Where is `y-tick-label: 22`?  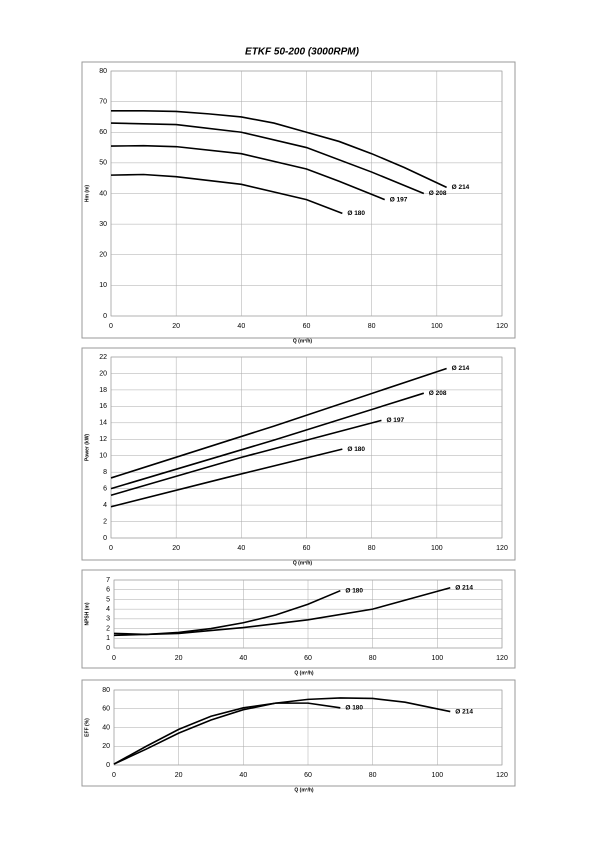 y-tick-label: 22 is located at coordinates (103, 357).